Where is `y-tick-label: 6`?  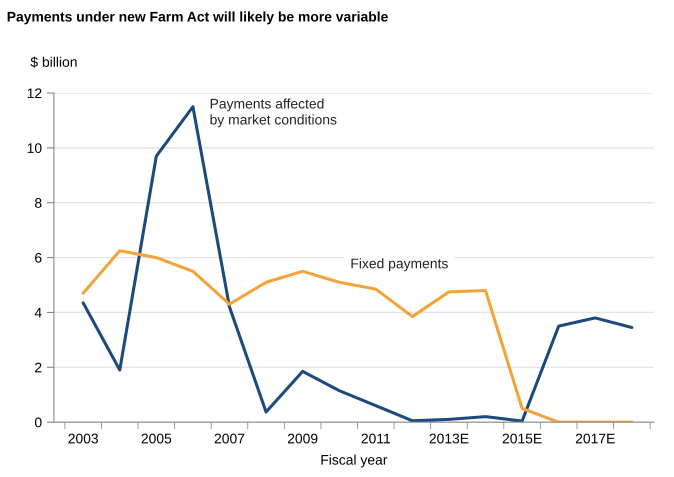 y-tick-label: 6 is located at coordinates (38, 257).